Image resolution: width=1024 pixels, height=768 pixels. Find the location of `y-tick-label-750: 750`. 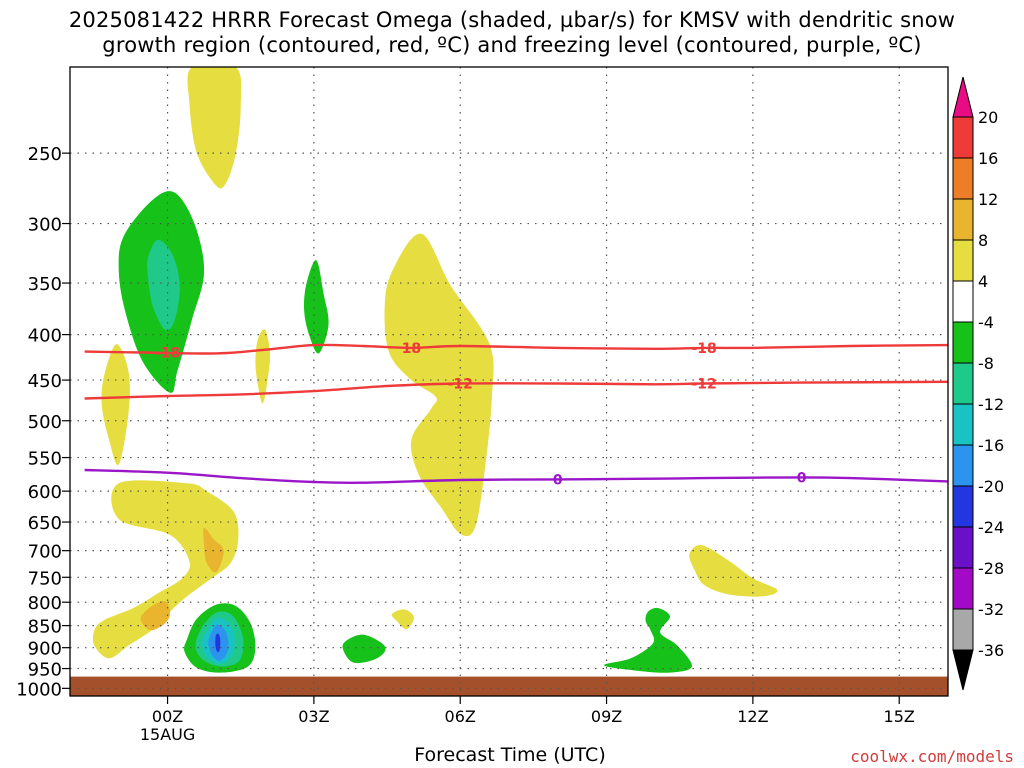

y-tick-label-750: 750 is located at coordinates (45, 578).